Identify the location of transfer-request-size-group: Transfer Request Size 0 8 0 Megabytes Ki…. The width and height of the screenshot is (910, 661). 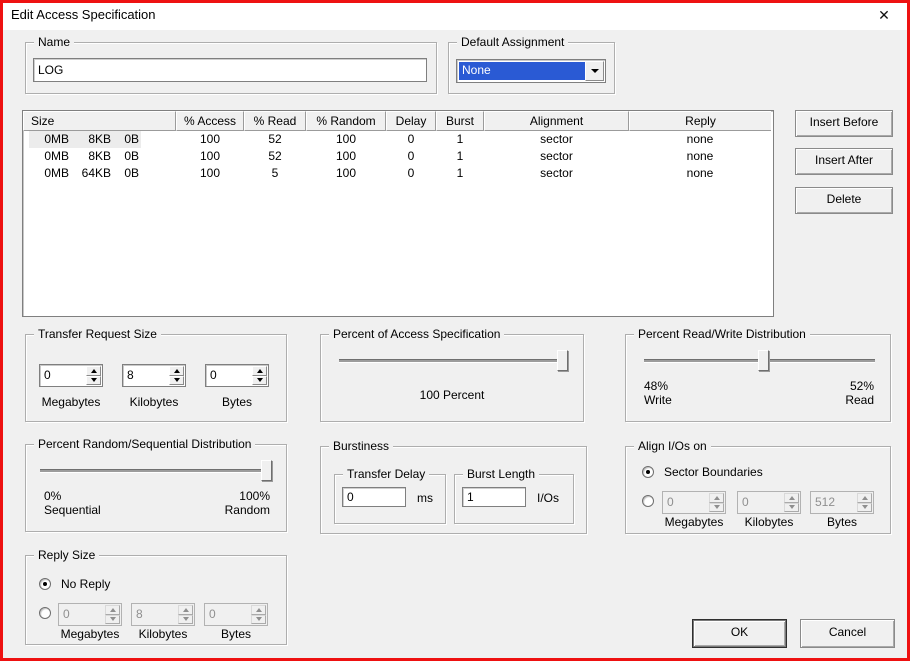
(156, 374).